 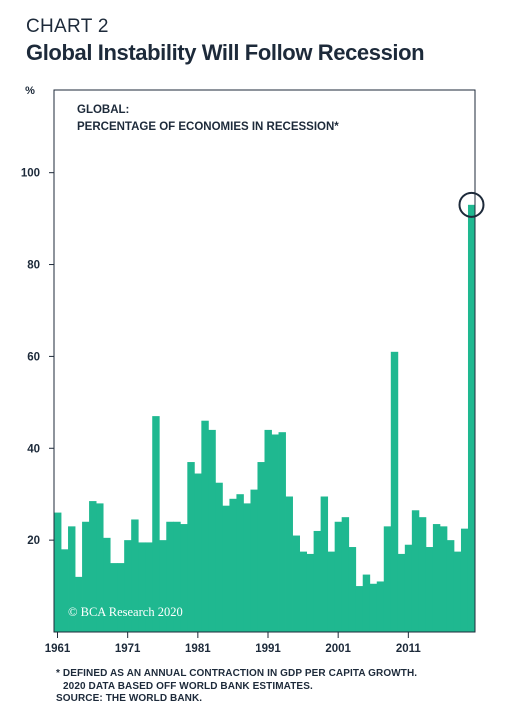 What do you see at coordinates (471, 418) in the screenshot?
I see `bar-2020` at bounding box center [471, 418].